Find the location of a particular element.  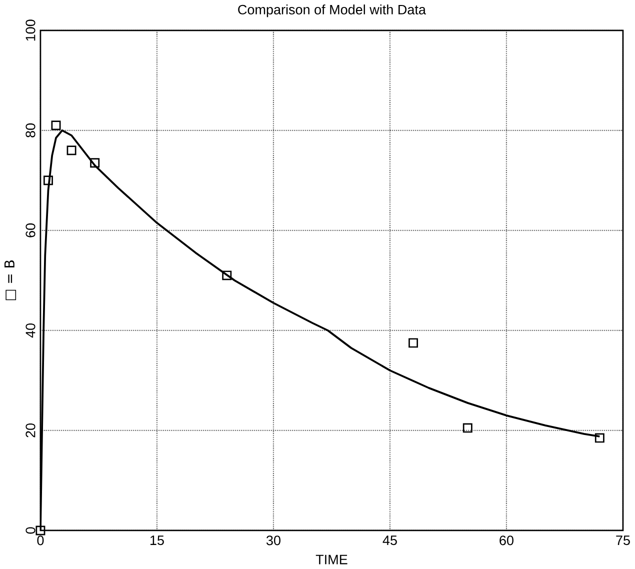

x-tick-label: 75 is located at coordinates (623, 541).